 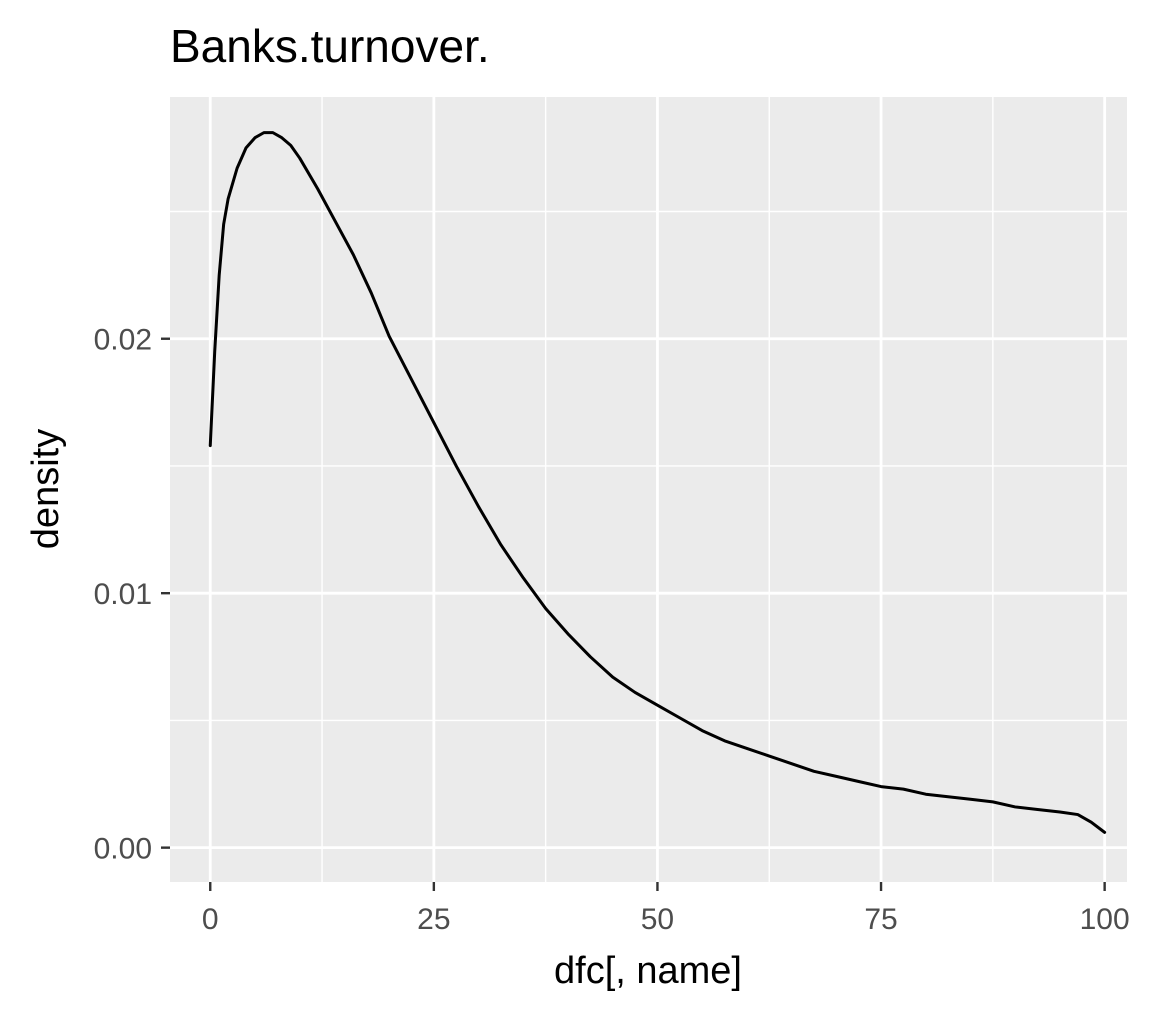 I want to click on x-tick-label: 50, so click(x=657, y=919).